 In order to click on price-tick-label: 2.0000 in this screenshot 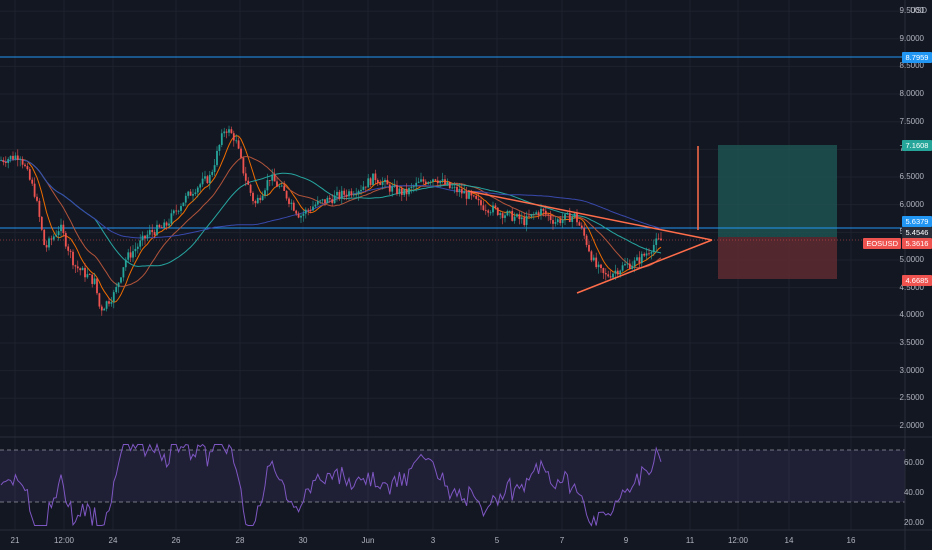, I will do `click(911, 425)`.